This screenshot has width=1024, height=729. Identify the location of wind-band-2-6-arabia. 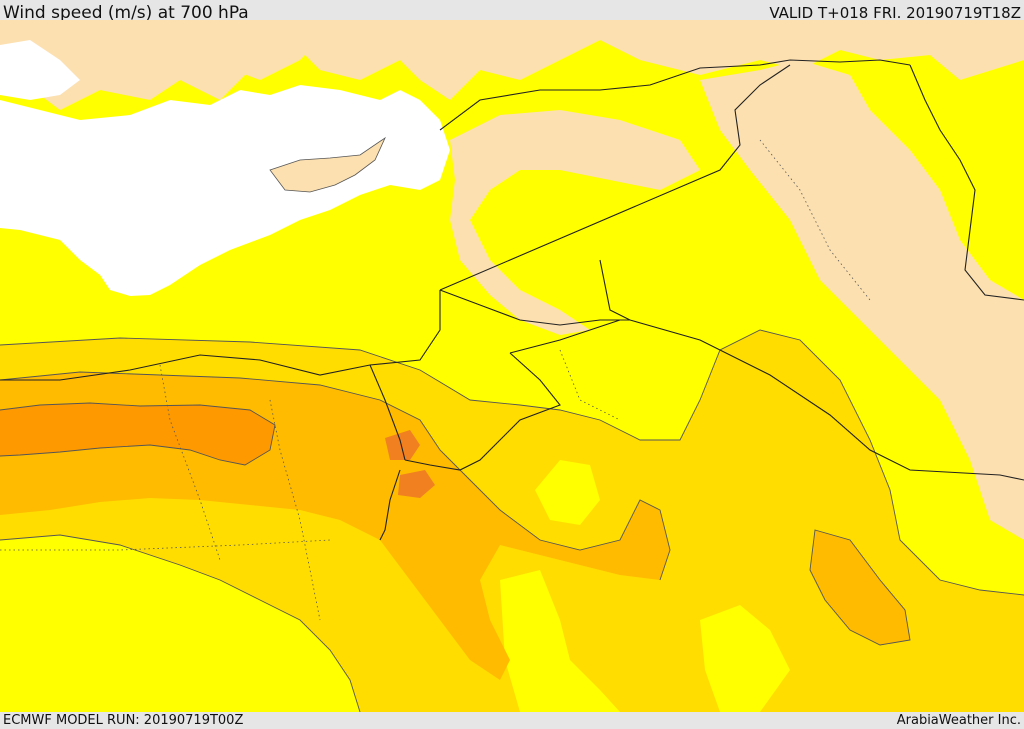
(567, 492).